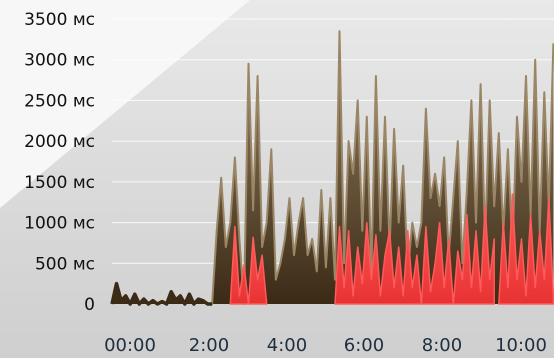  I want to click on x-tick-label: 10:00, so click(521, 345).